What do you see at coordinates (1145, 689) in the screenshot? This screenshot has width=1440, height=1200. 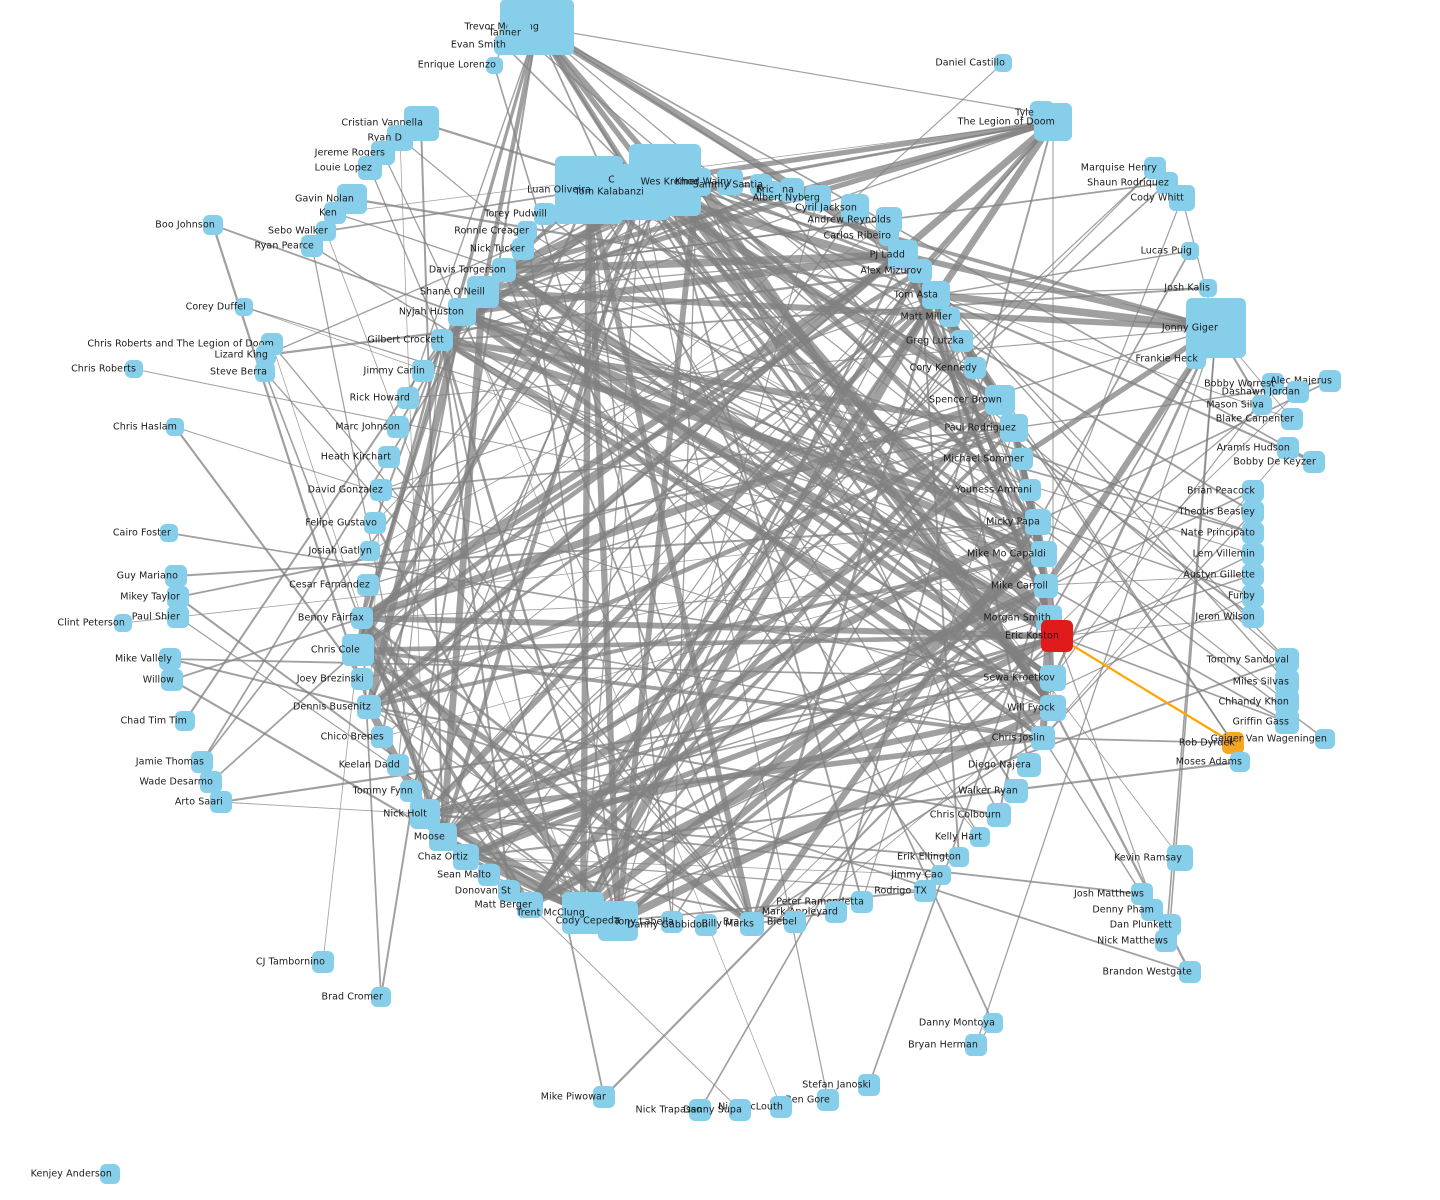 I see `graph-edge-highlighted` at bounding box center [1145, 689].